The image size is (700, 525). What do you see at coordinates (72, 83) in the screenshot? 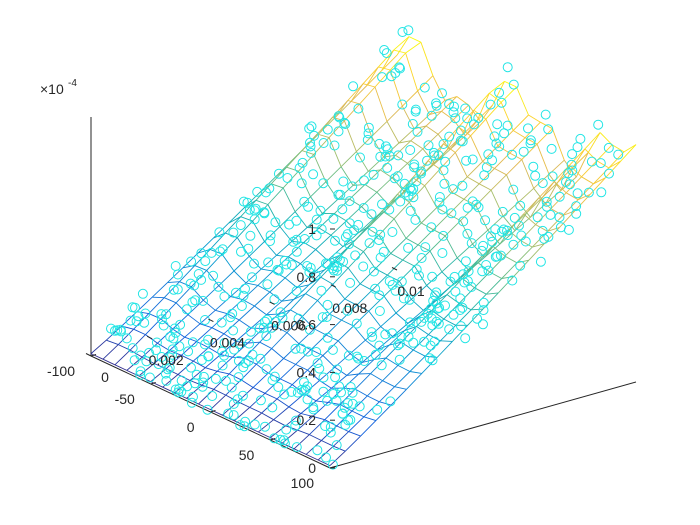
I see `z-exponent-power: -4` at bounding box center [72, 83].